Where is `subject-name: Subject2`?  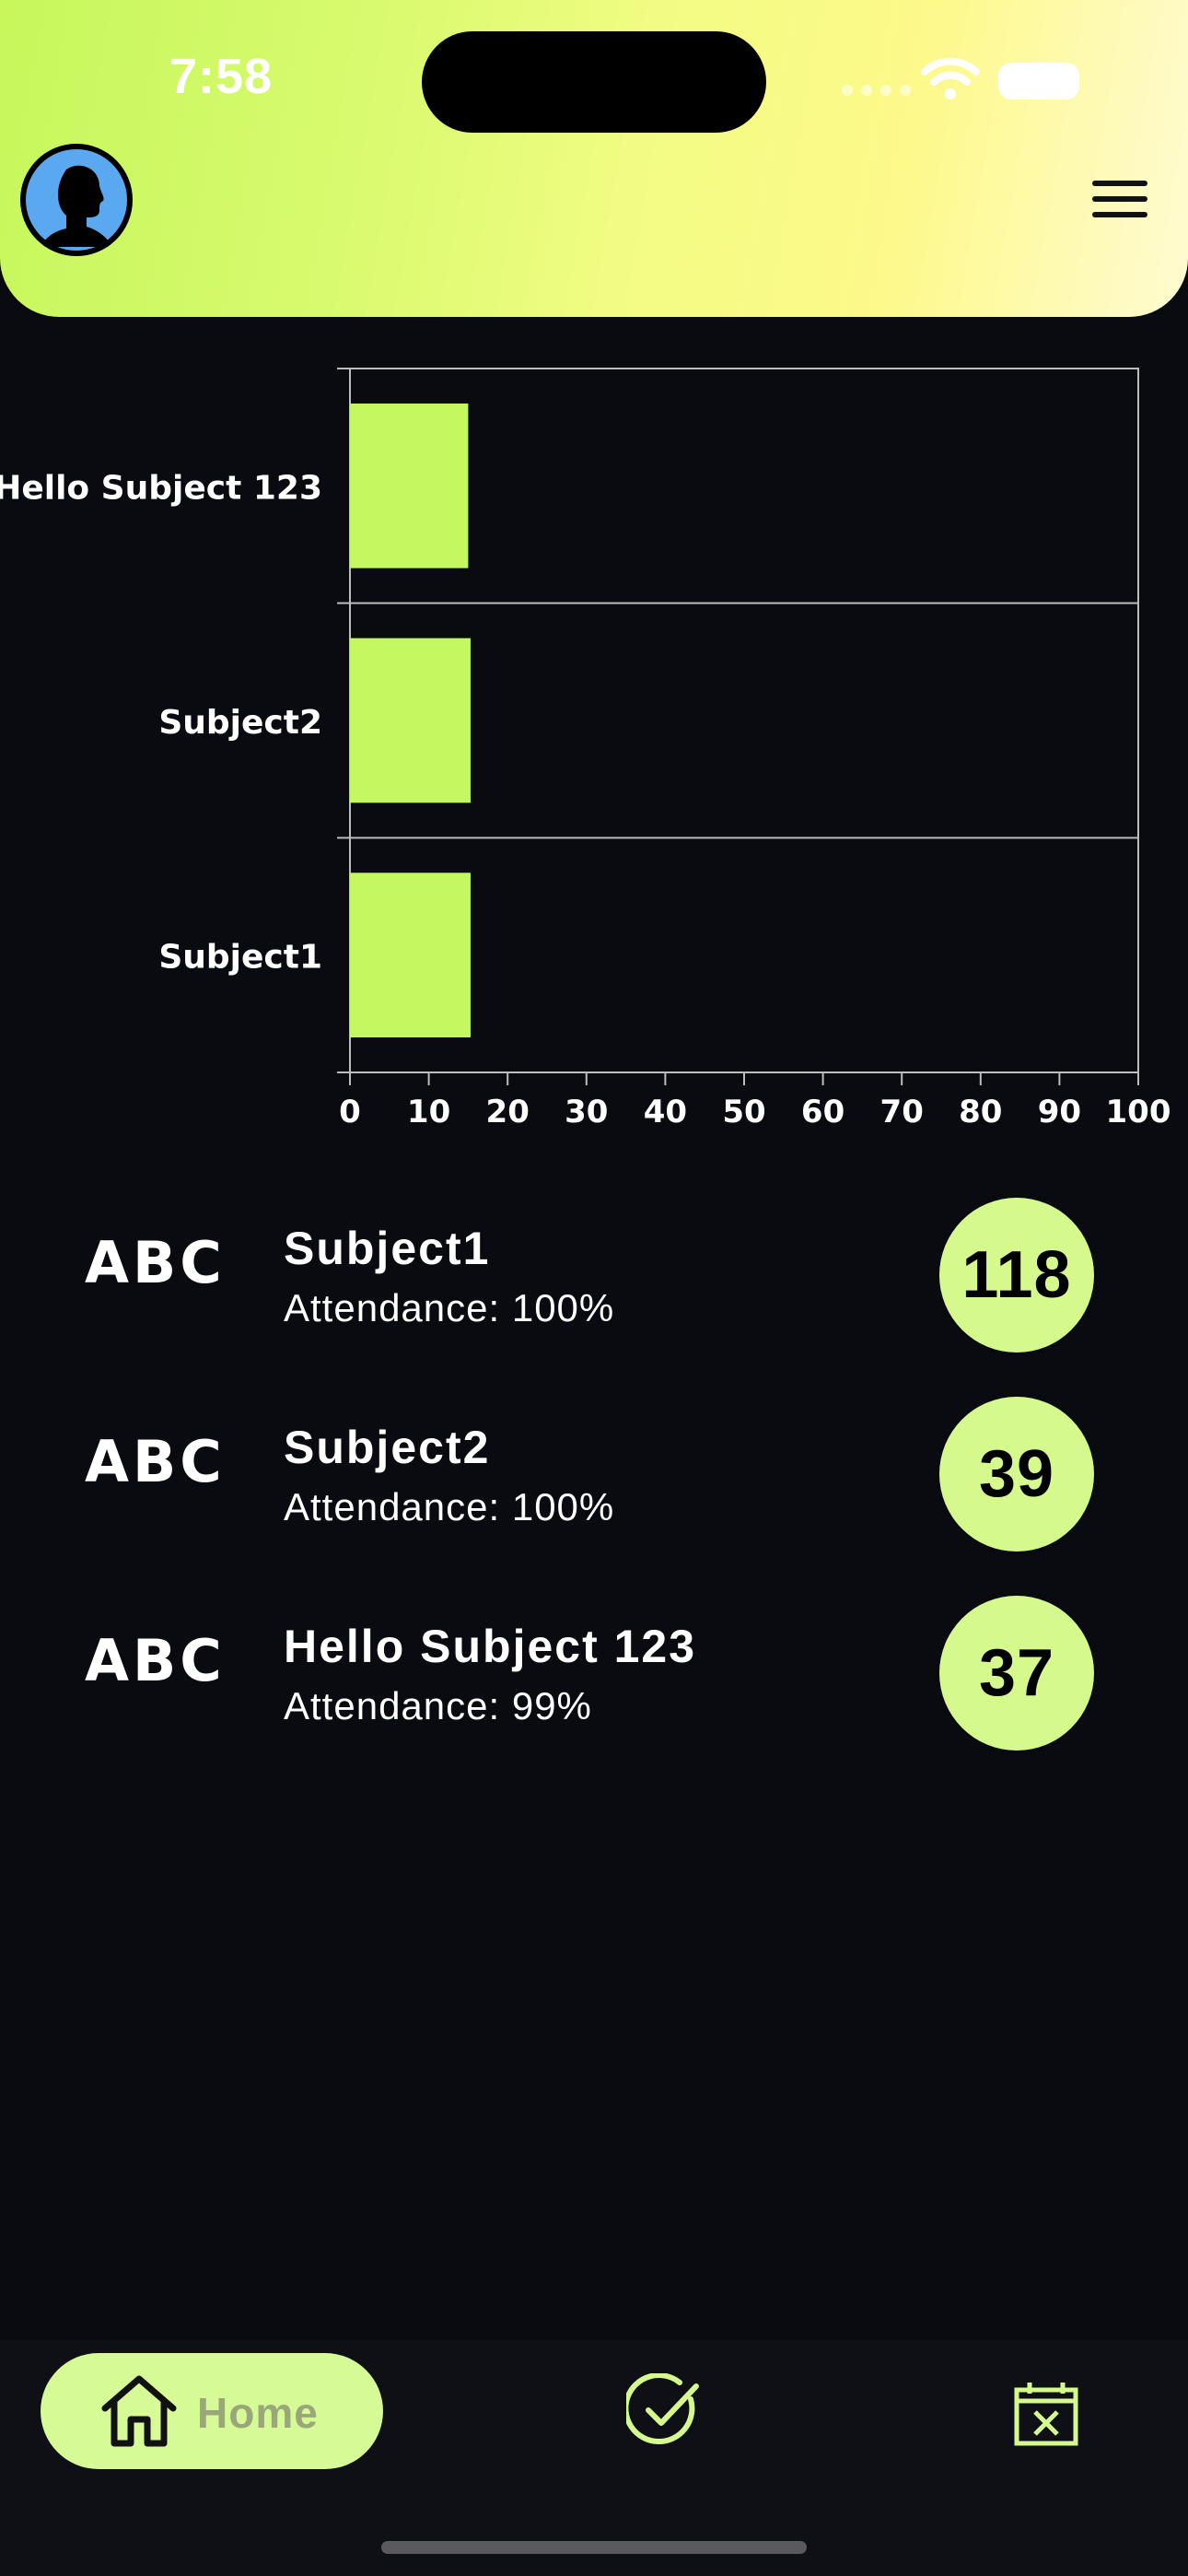 subject-name: Subject2 is located at coordinates (387, 1447).